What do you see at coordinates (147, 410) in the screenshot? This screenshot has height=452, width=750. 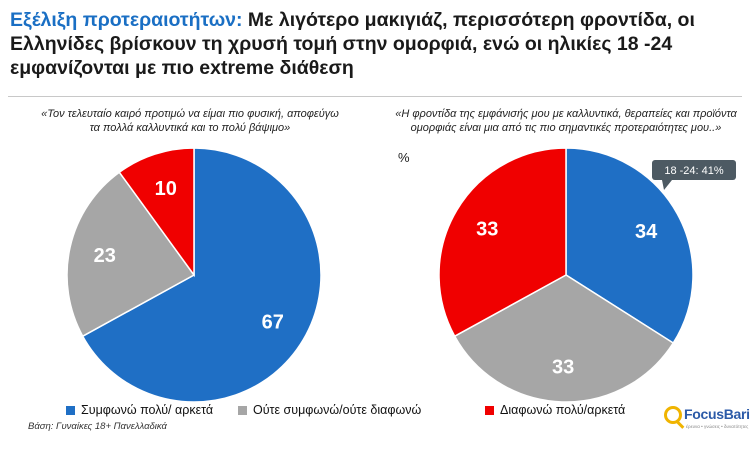 I see `legend-label-agree: Συμφωνώ πολύ/ αρκετά` at bounding box center [147, 410].